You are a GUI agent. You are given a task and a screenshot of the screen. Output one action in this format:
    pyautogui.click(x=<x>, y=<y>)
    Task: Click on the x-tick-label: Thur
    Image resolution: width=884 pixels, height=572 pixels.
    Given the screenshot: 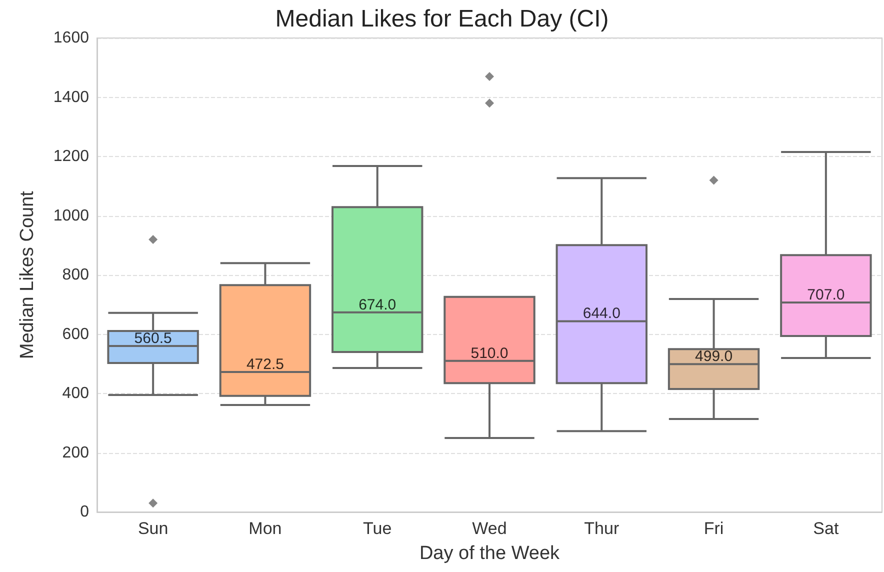 What is the action you would take?
    pyautogui.click(x=602, y=528)
    